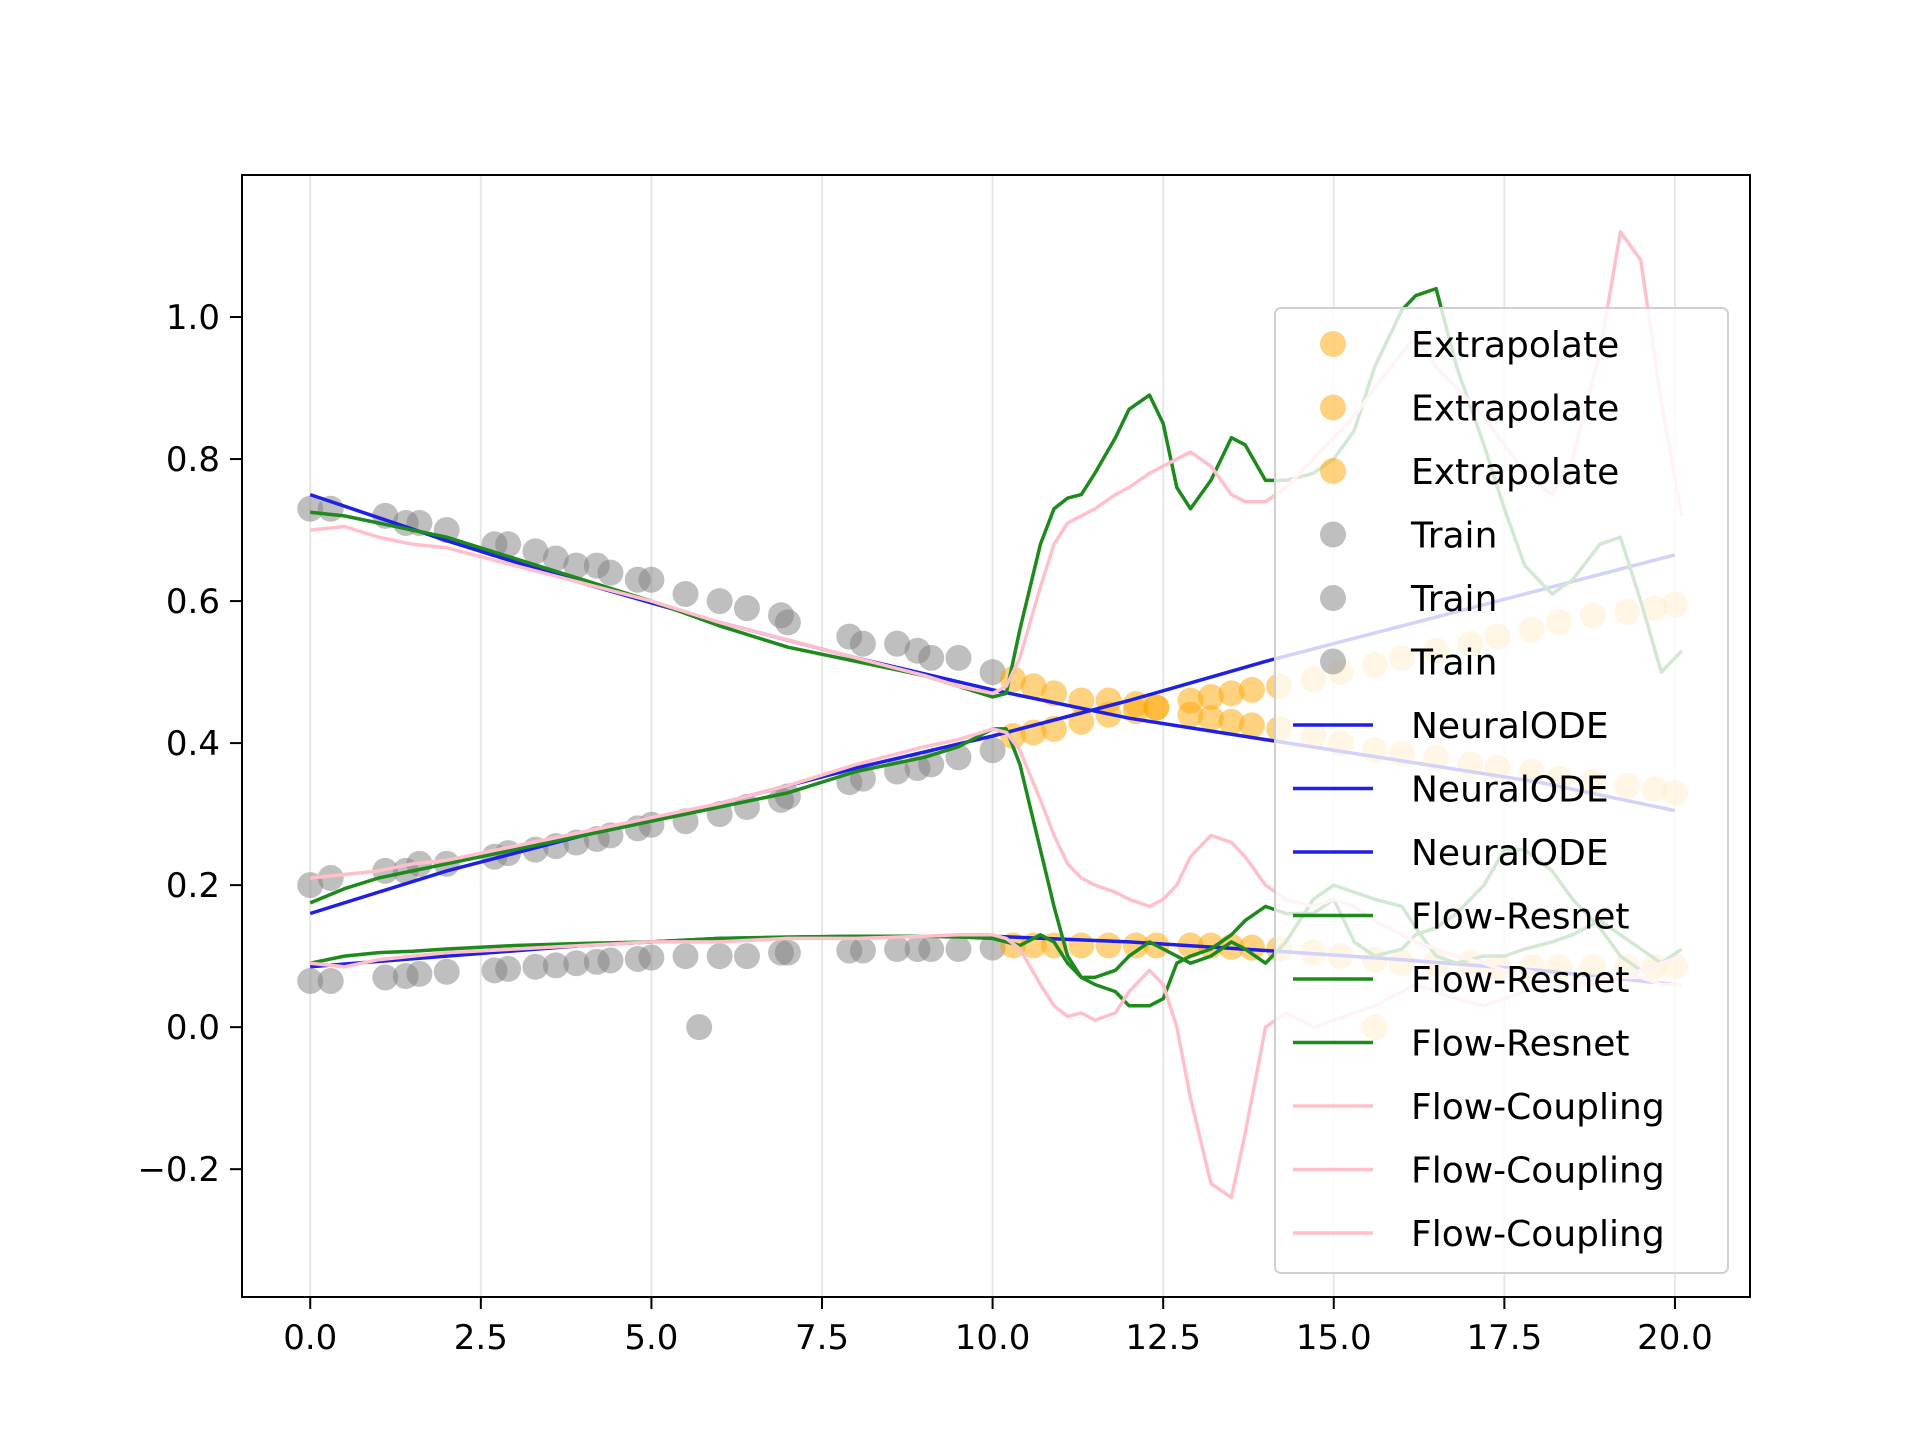 The height and width of the screenshot is (1440, 1920). Describe the element at coordinates (651, 1338) in the screenshot. I see `x-tick-label: 5.0` at that location.